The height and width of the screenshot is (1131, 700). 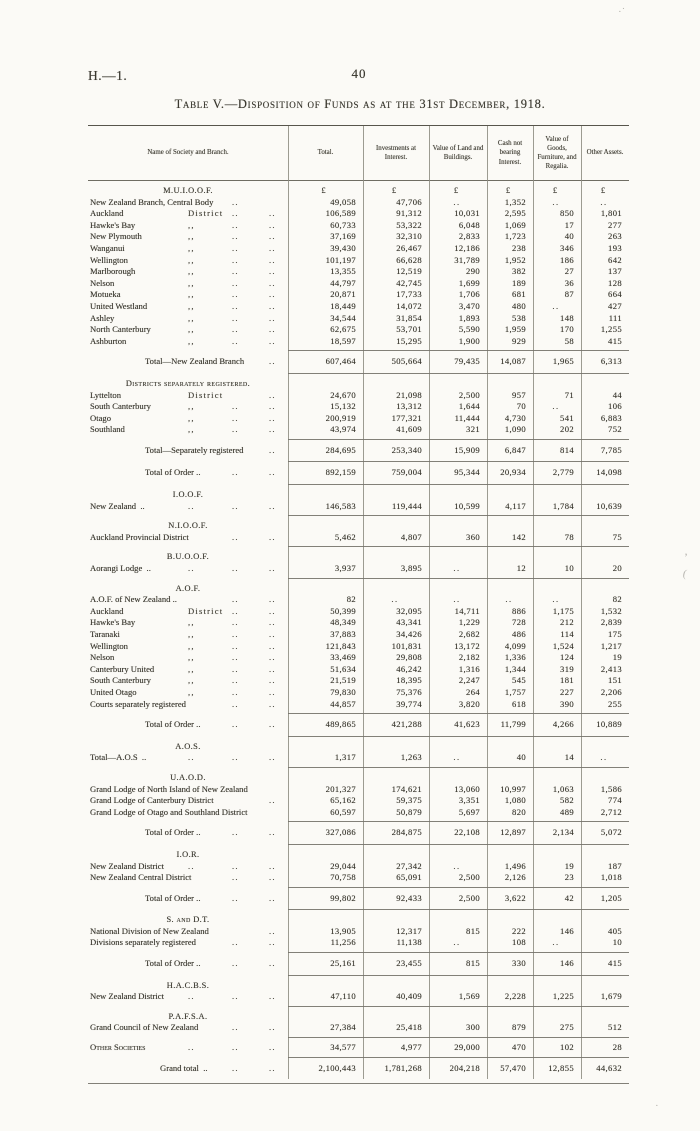 What do you see at coordinates (611, 329) in the screenshot?
I see `cell-value: 1,255` at bounding box center [611, 329].